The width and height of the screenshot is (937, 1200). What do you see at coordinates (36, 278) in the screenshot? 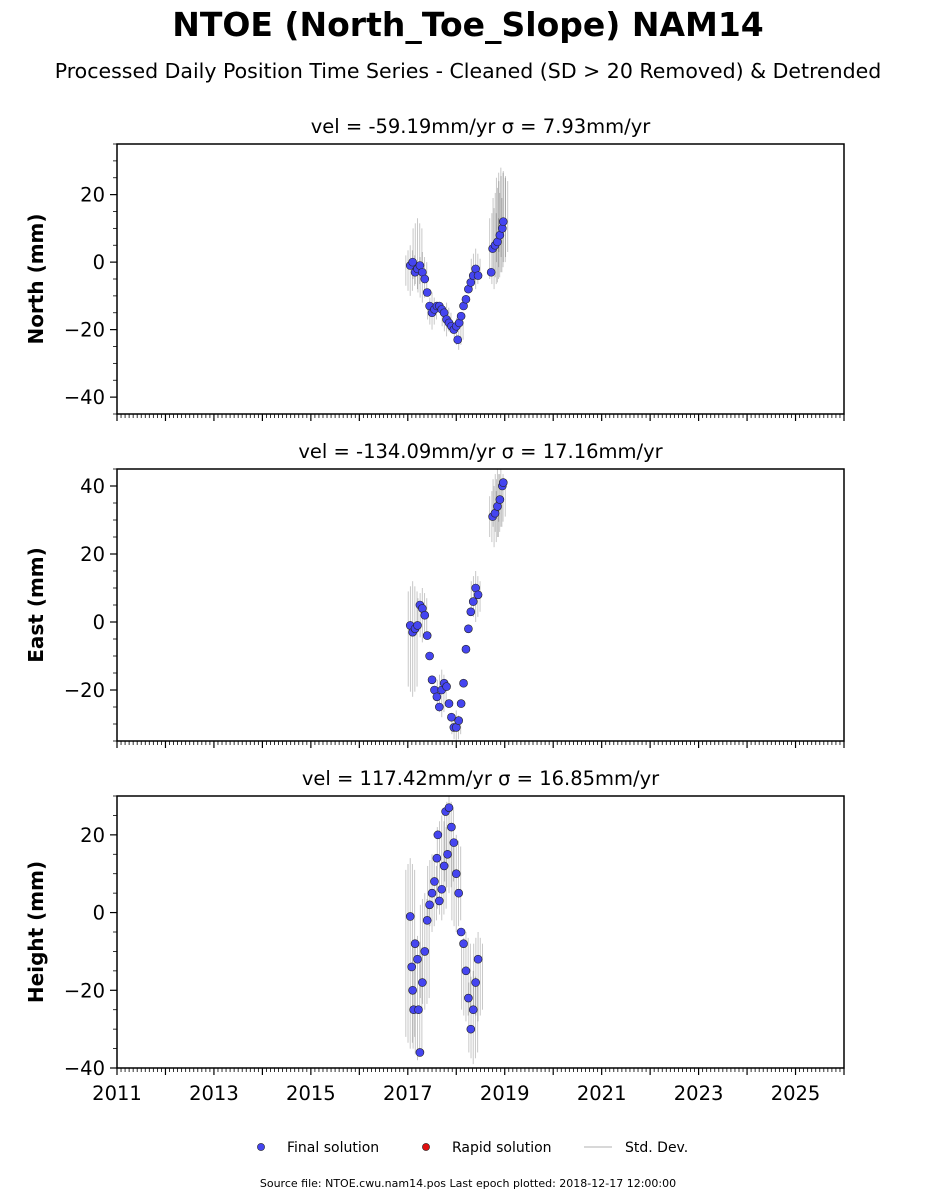
I see `y-axis-label: North (mm)` at bounding box center [36, 278].